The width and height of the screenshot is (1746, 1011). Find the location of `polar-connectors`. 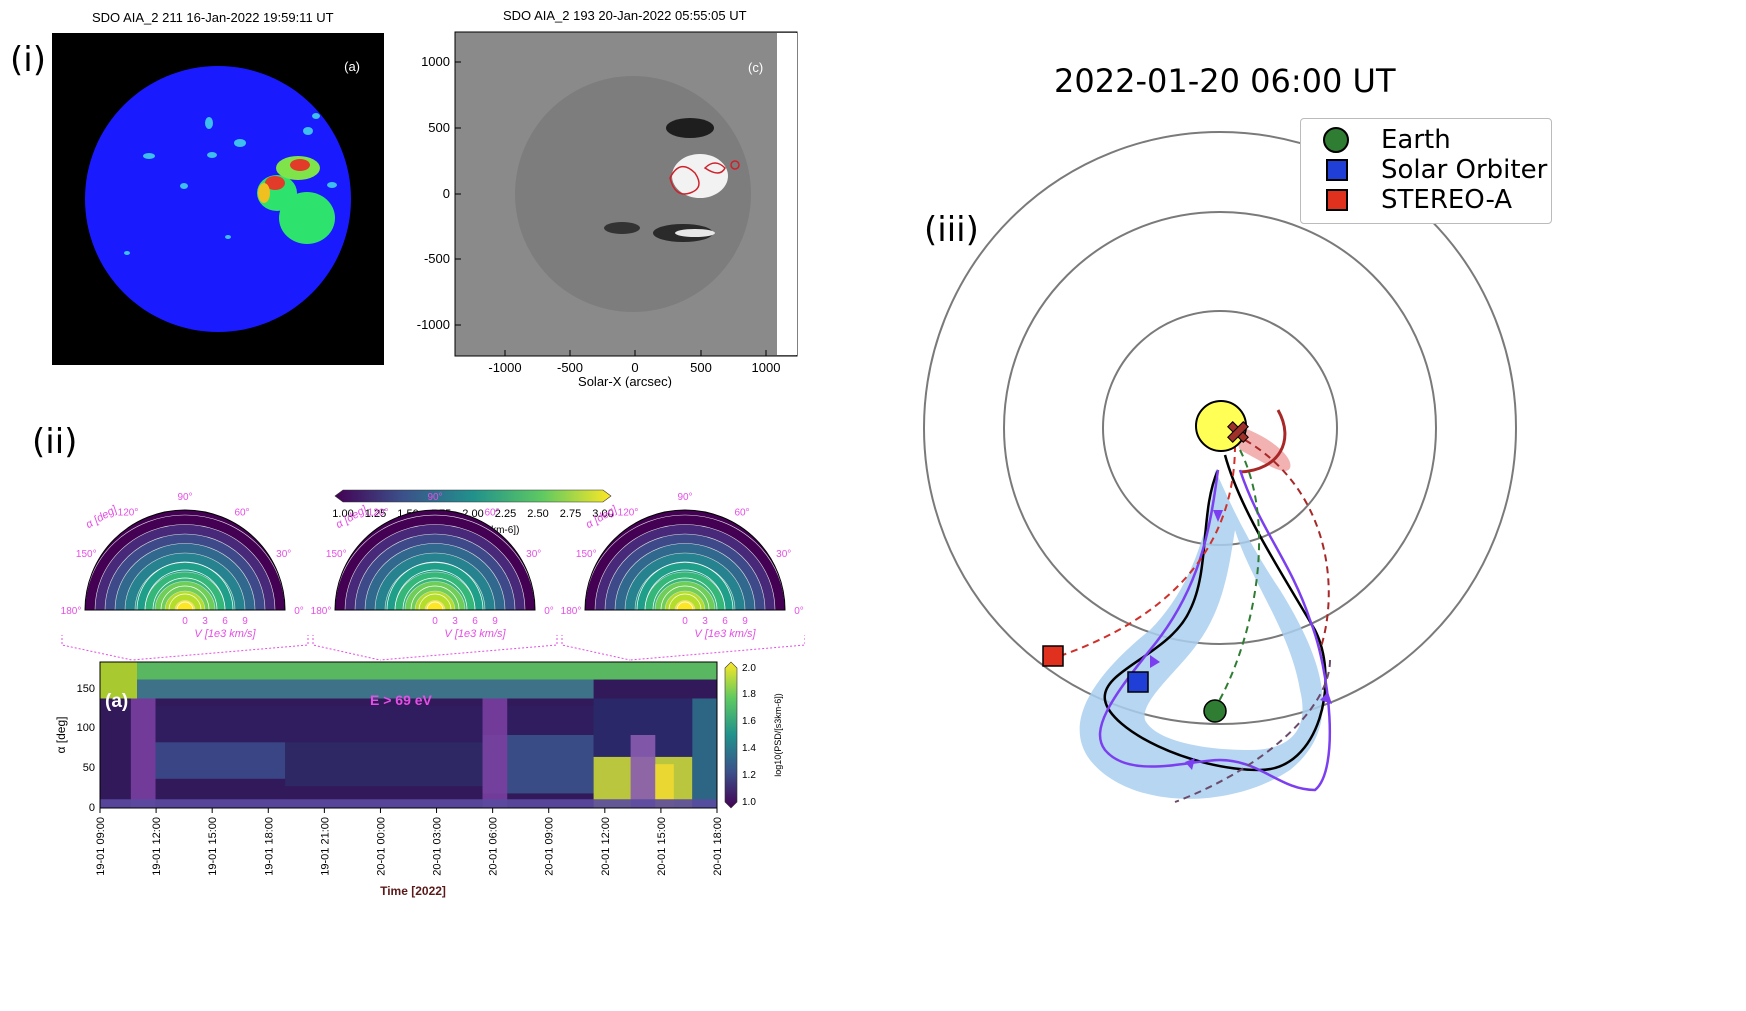

polar-connectors is located at coordinates (433, 648).